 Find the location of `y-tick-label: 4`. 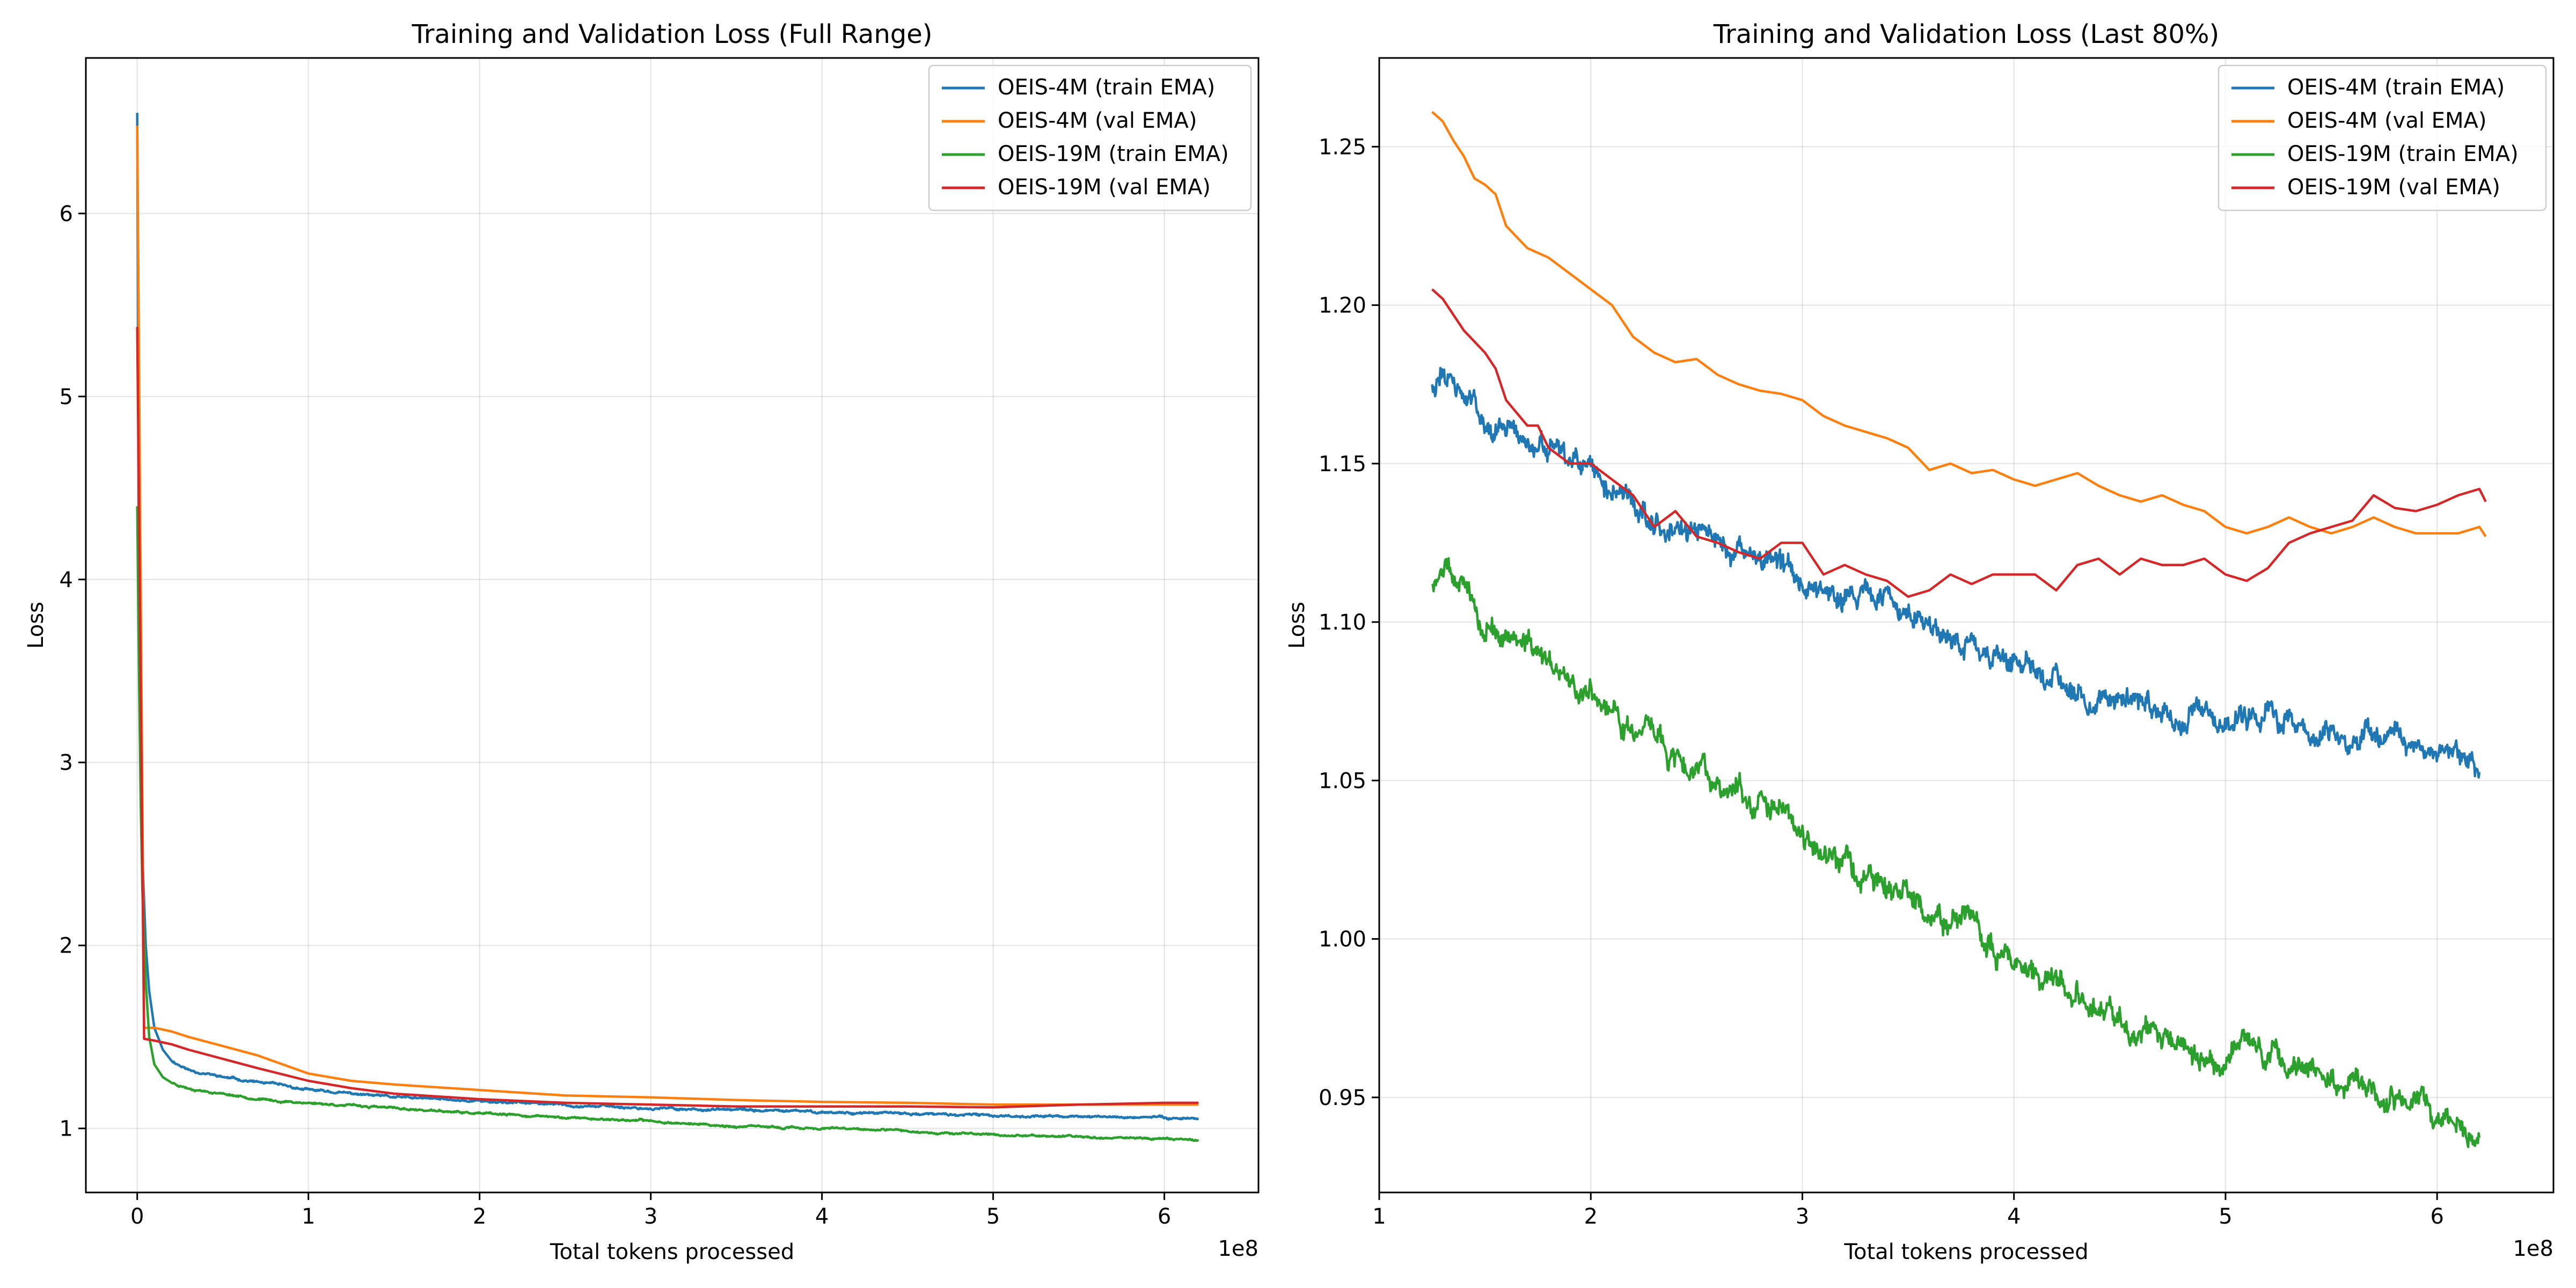

y-tick-label: 4 is located at coordinates (66, 580).